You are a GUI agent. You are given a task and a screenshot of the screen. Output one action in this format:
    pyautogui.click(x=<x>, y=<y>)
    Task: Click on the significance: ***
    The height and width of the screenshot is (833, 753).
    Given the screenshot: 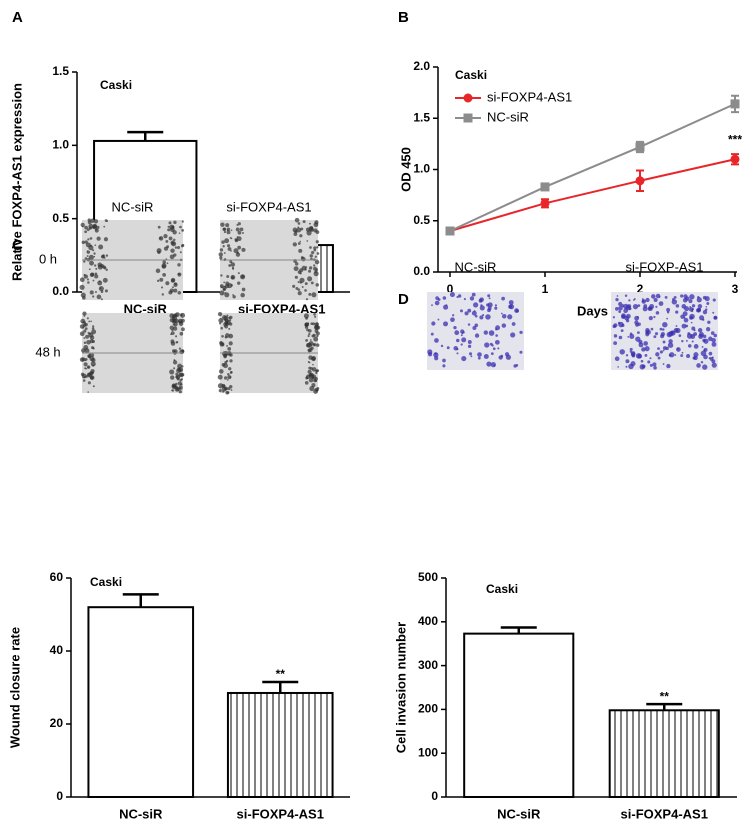 What is the action you would take?
    pyautogui.click(x=735, y=139)
    